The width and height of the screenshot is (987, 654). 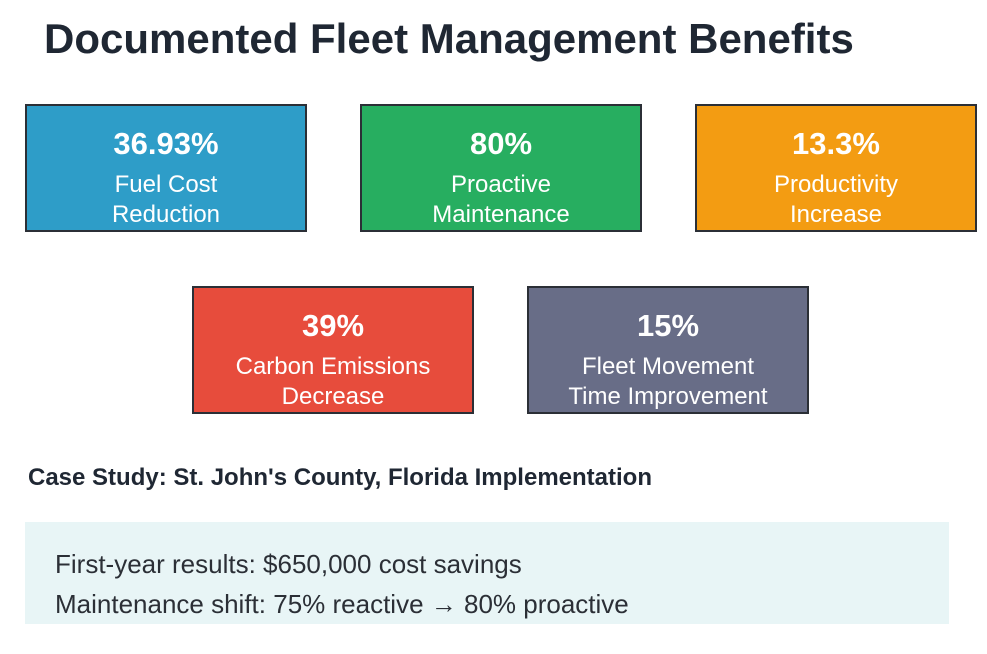 I want to click on card-value: 39%, so click(x=333, y=325).